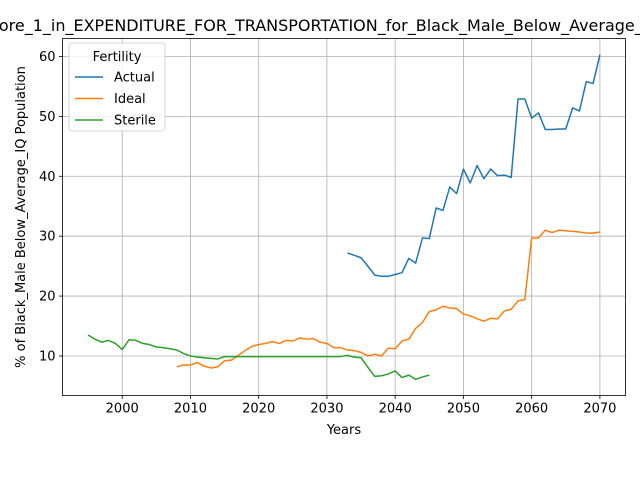  I want to click on legend-entries: Actual Ideal Sterile, so click(115, 100).